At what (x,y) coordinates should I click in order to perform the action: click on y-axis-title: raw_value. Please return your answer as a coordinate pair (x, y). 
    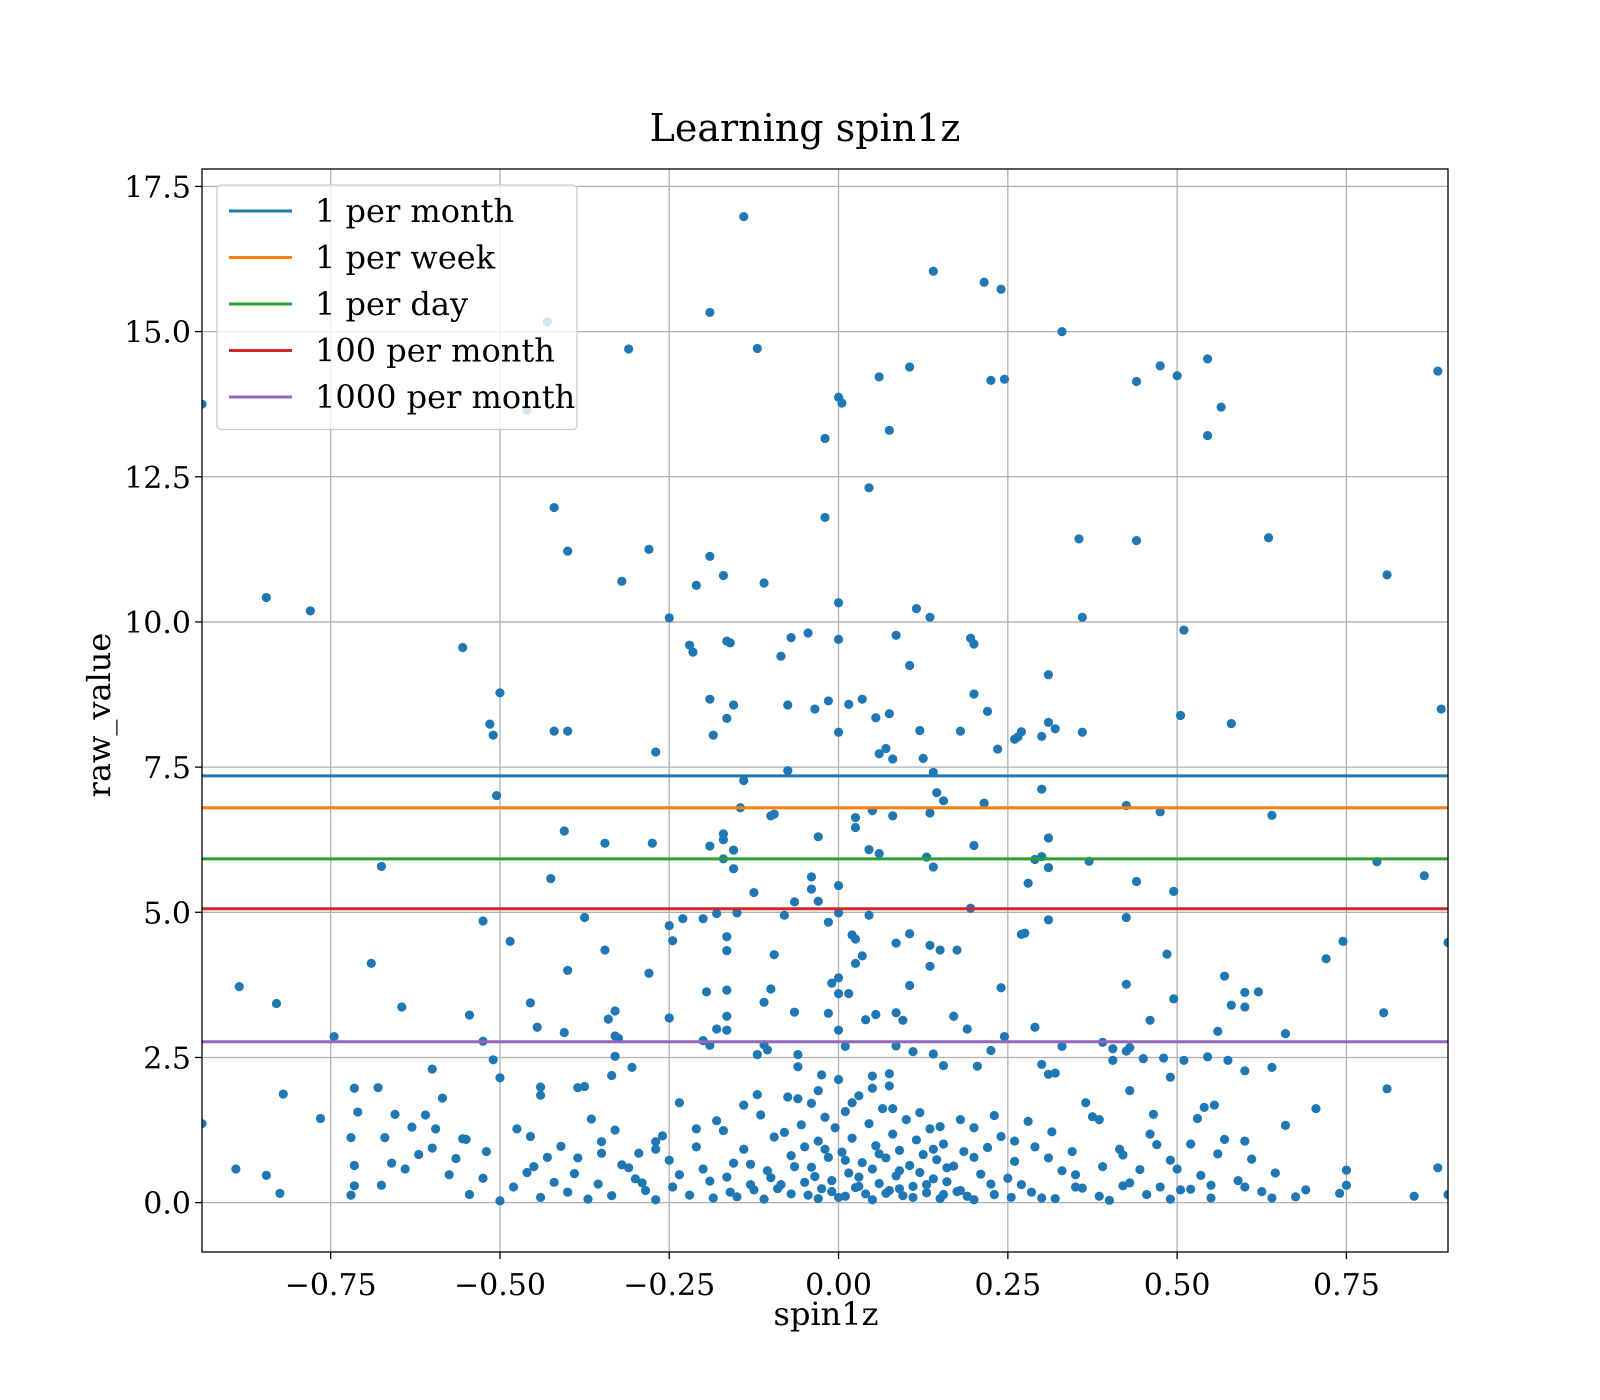
    Looking at the image, I should click on (99, 715).